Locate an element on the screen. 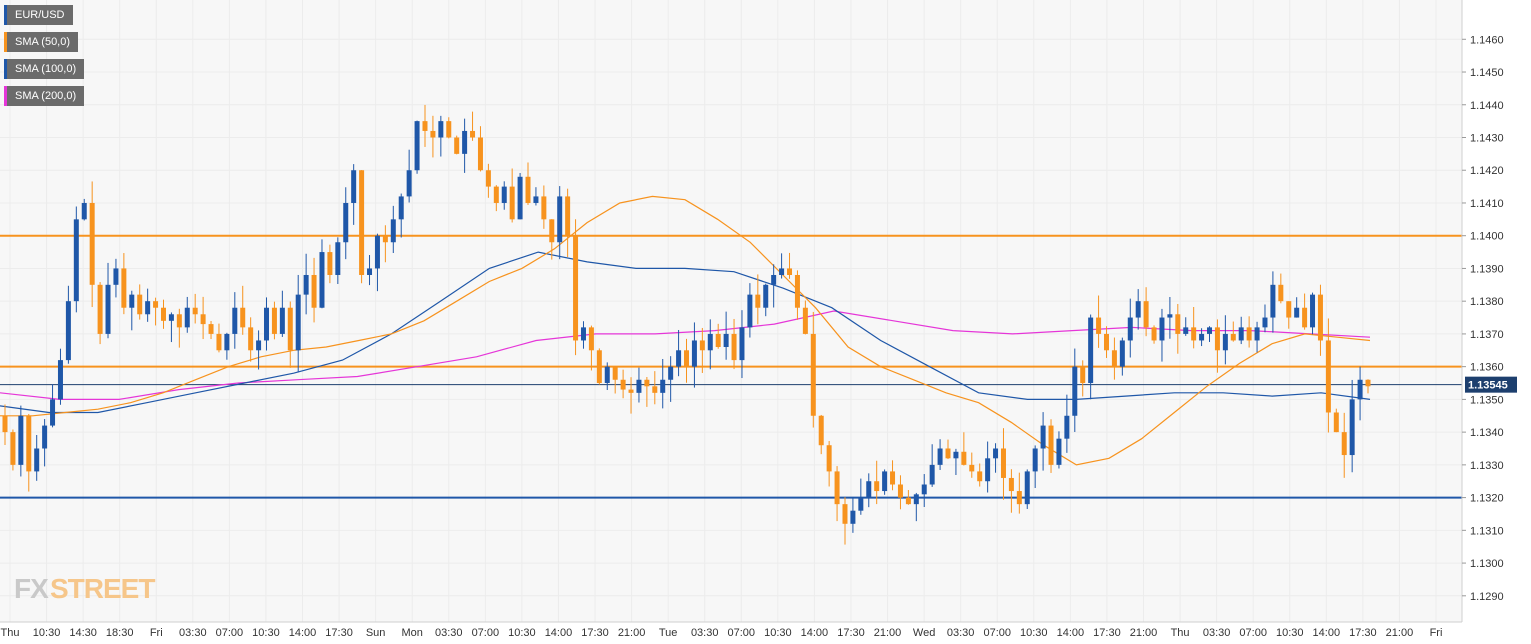  y-tick-label: 1.1420 is located at coordinates (1487, 171).